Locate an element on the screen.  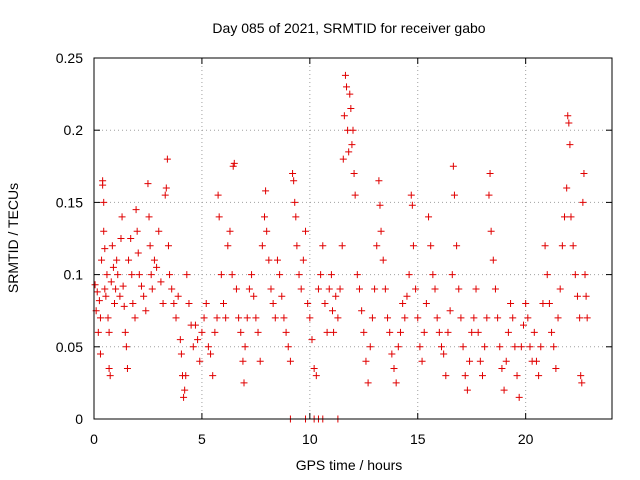
x-tick-label: 0 is located at coordinates (94, 439).